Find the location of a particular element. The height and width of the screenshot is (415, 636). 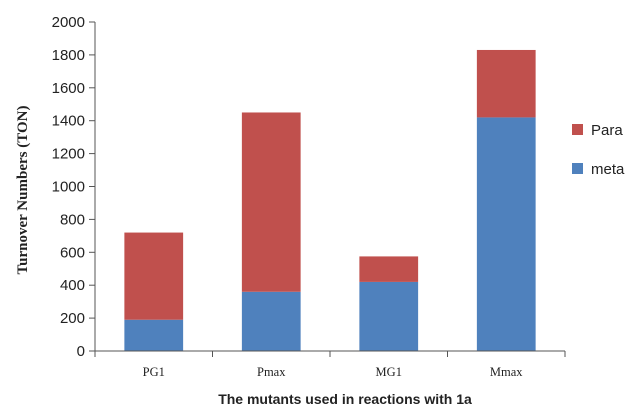

x-axis-title: The mutants used in reactions with 1a is located at coordinates (345, 399).